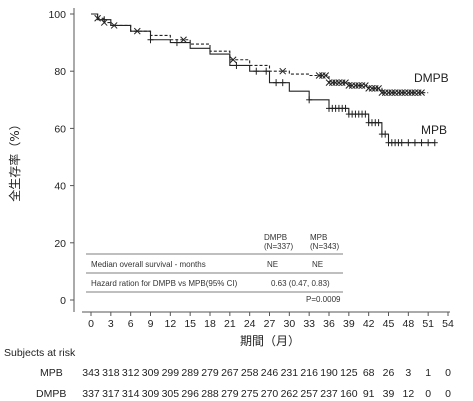 The image size is (473, 401). What do you see at coordinates (270, 373) in the screenshot?
I see `risk-value-mpb: 246` at bounding box center [270, 373].